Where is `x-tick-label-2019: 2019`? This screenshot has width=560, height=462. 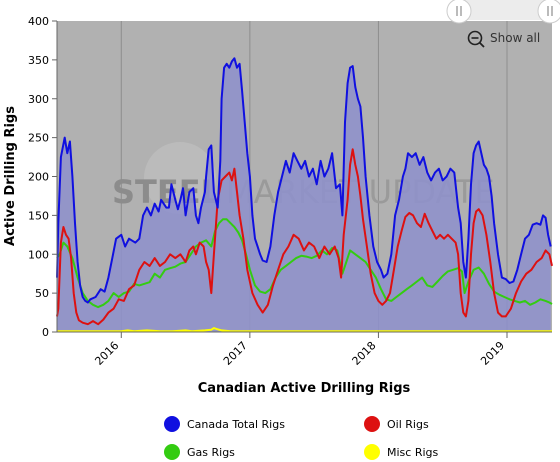 x-tick-label-2019: 2019 is located at coordinates (492, 353).